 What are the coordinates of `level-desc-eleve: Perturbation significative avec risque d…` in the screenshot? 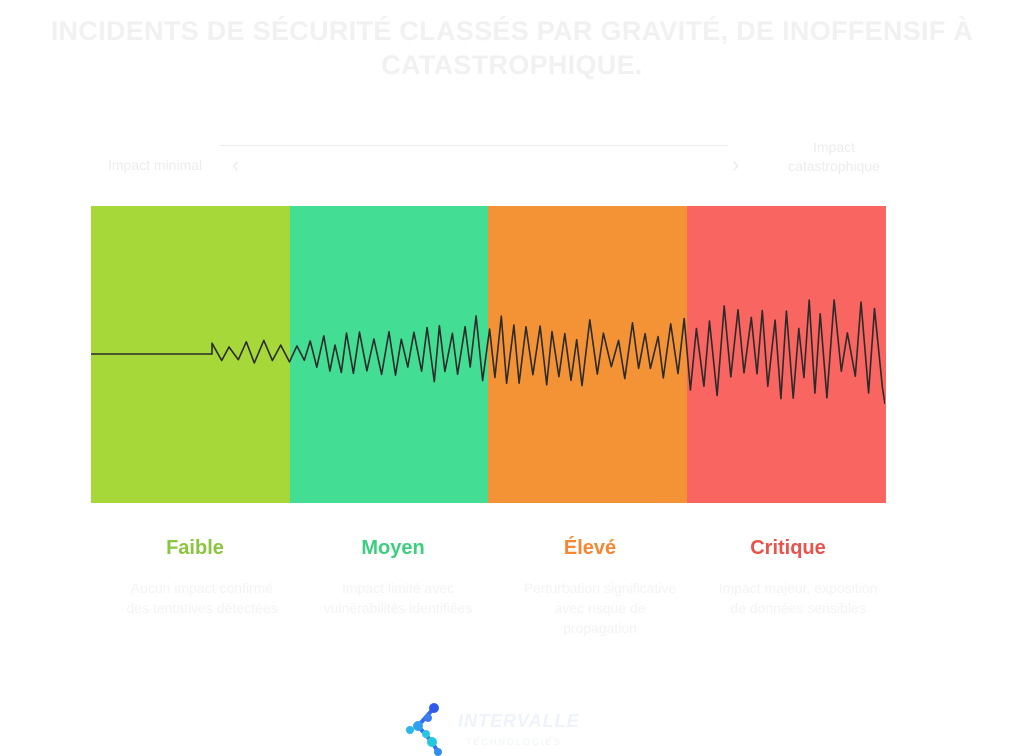 It's located at (600, 608).